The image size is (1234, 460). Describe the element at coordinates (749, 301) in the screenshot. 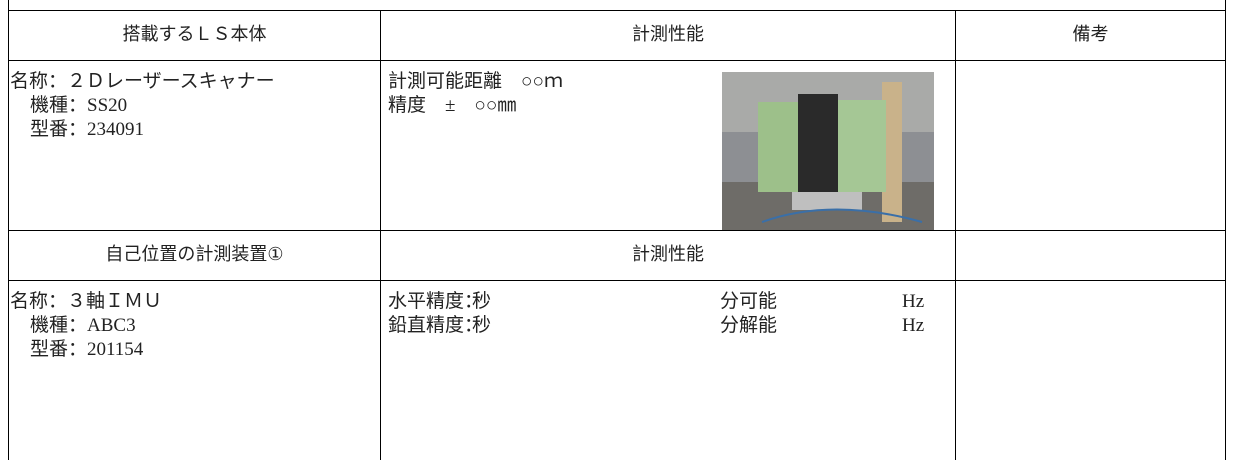

I see `performance-label: 分可能` at that location.